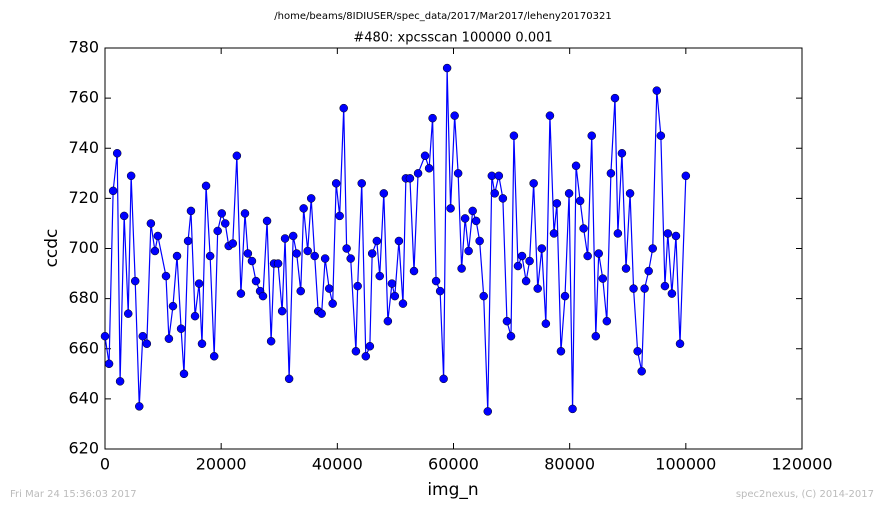 The height and width of the screenshot is (509, 884). Describe the element at coordinates (452, 490) in the screenshot. I see `x-axis-label: img_n` at that location.